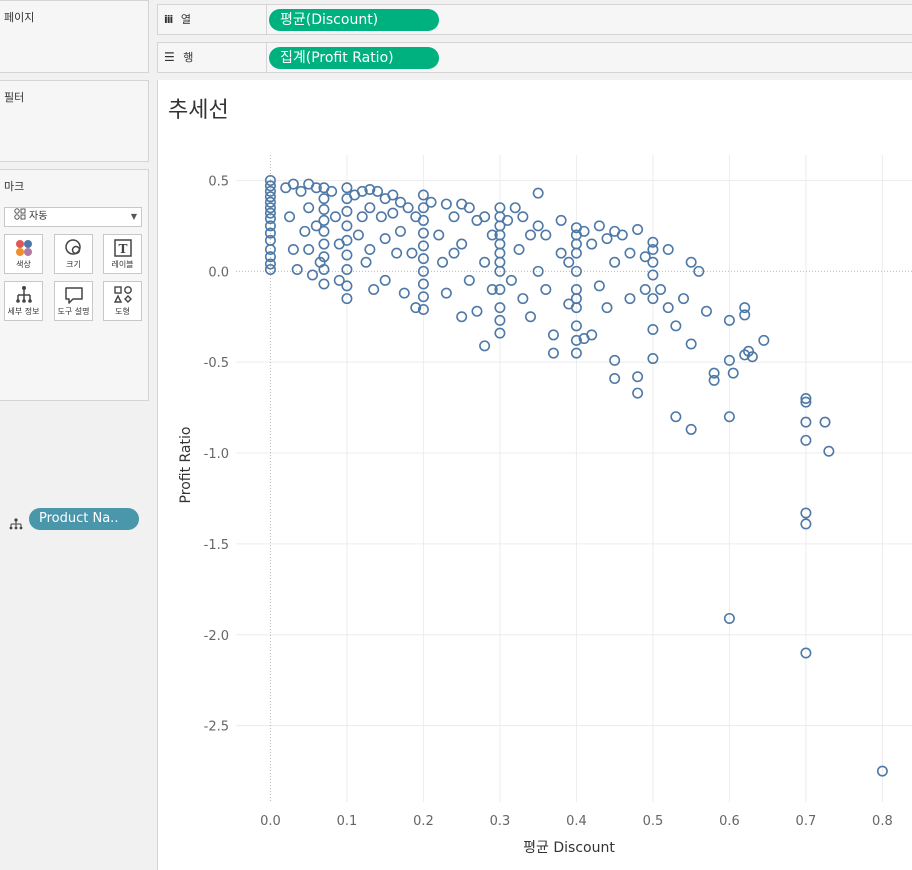 Image resolution: width=912 pixels, height=870 pixels. Describe the element at coordinates (23, 264) in the screenshot. I see `color-button-label: 색상` at that location.